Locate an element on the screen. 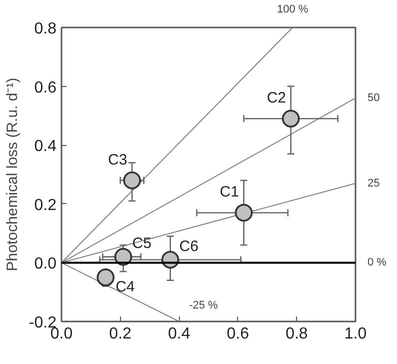  series-label: 50 is located at coordinates (374, 98).